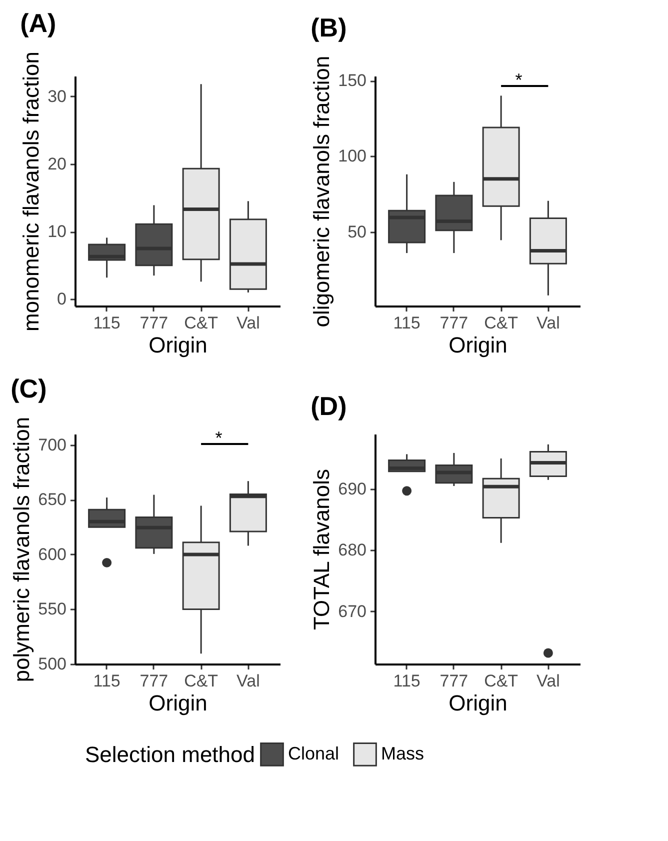 The image size is (668, 841). What do you see at coordinates (352, 80) in the screenshot?
I see `y-tick-label: 150` at bounding box center [352, 80].